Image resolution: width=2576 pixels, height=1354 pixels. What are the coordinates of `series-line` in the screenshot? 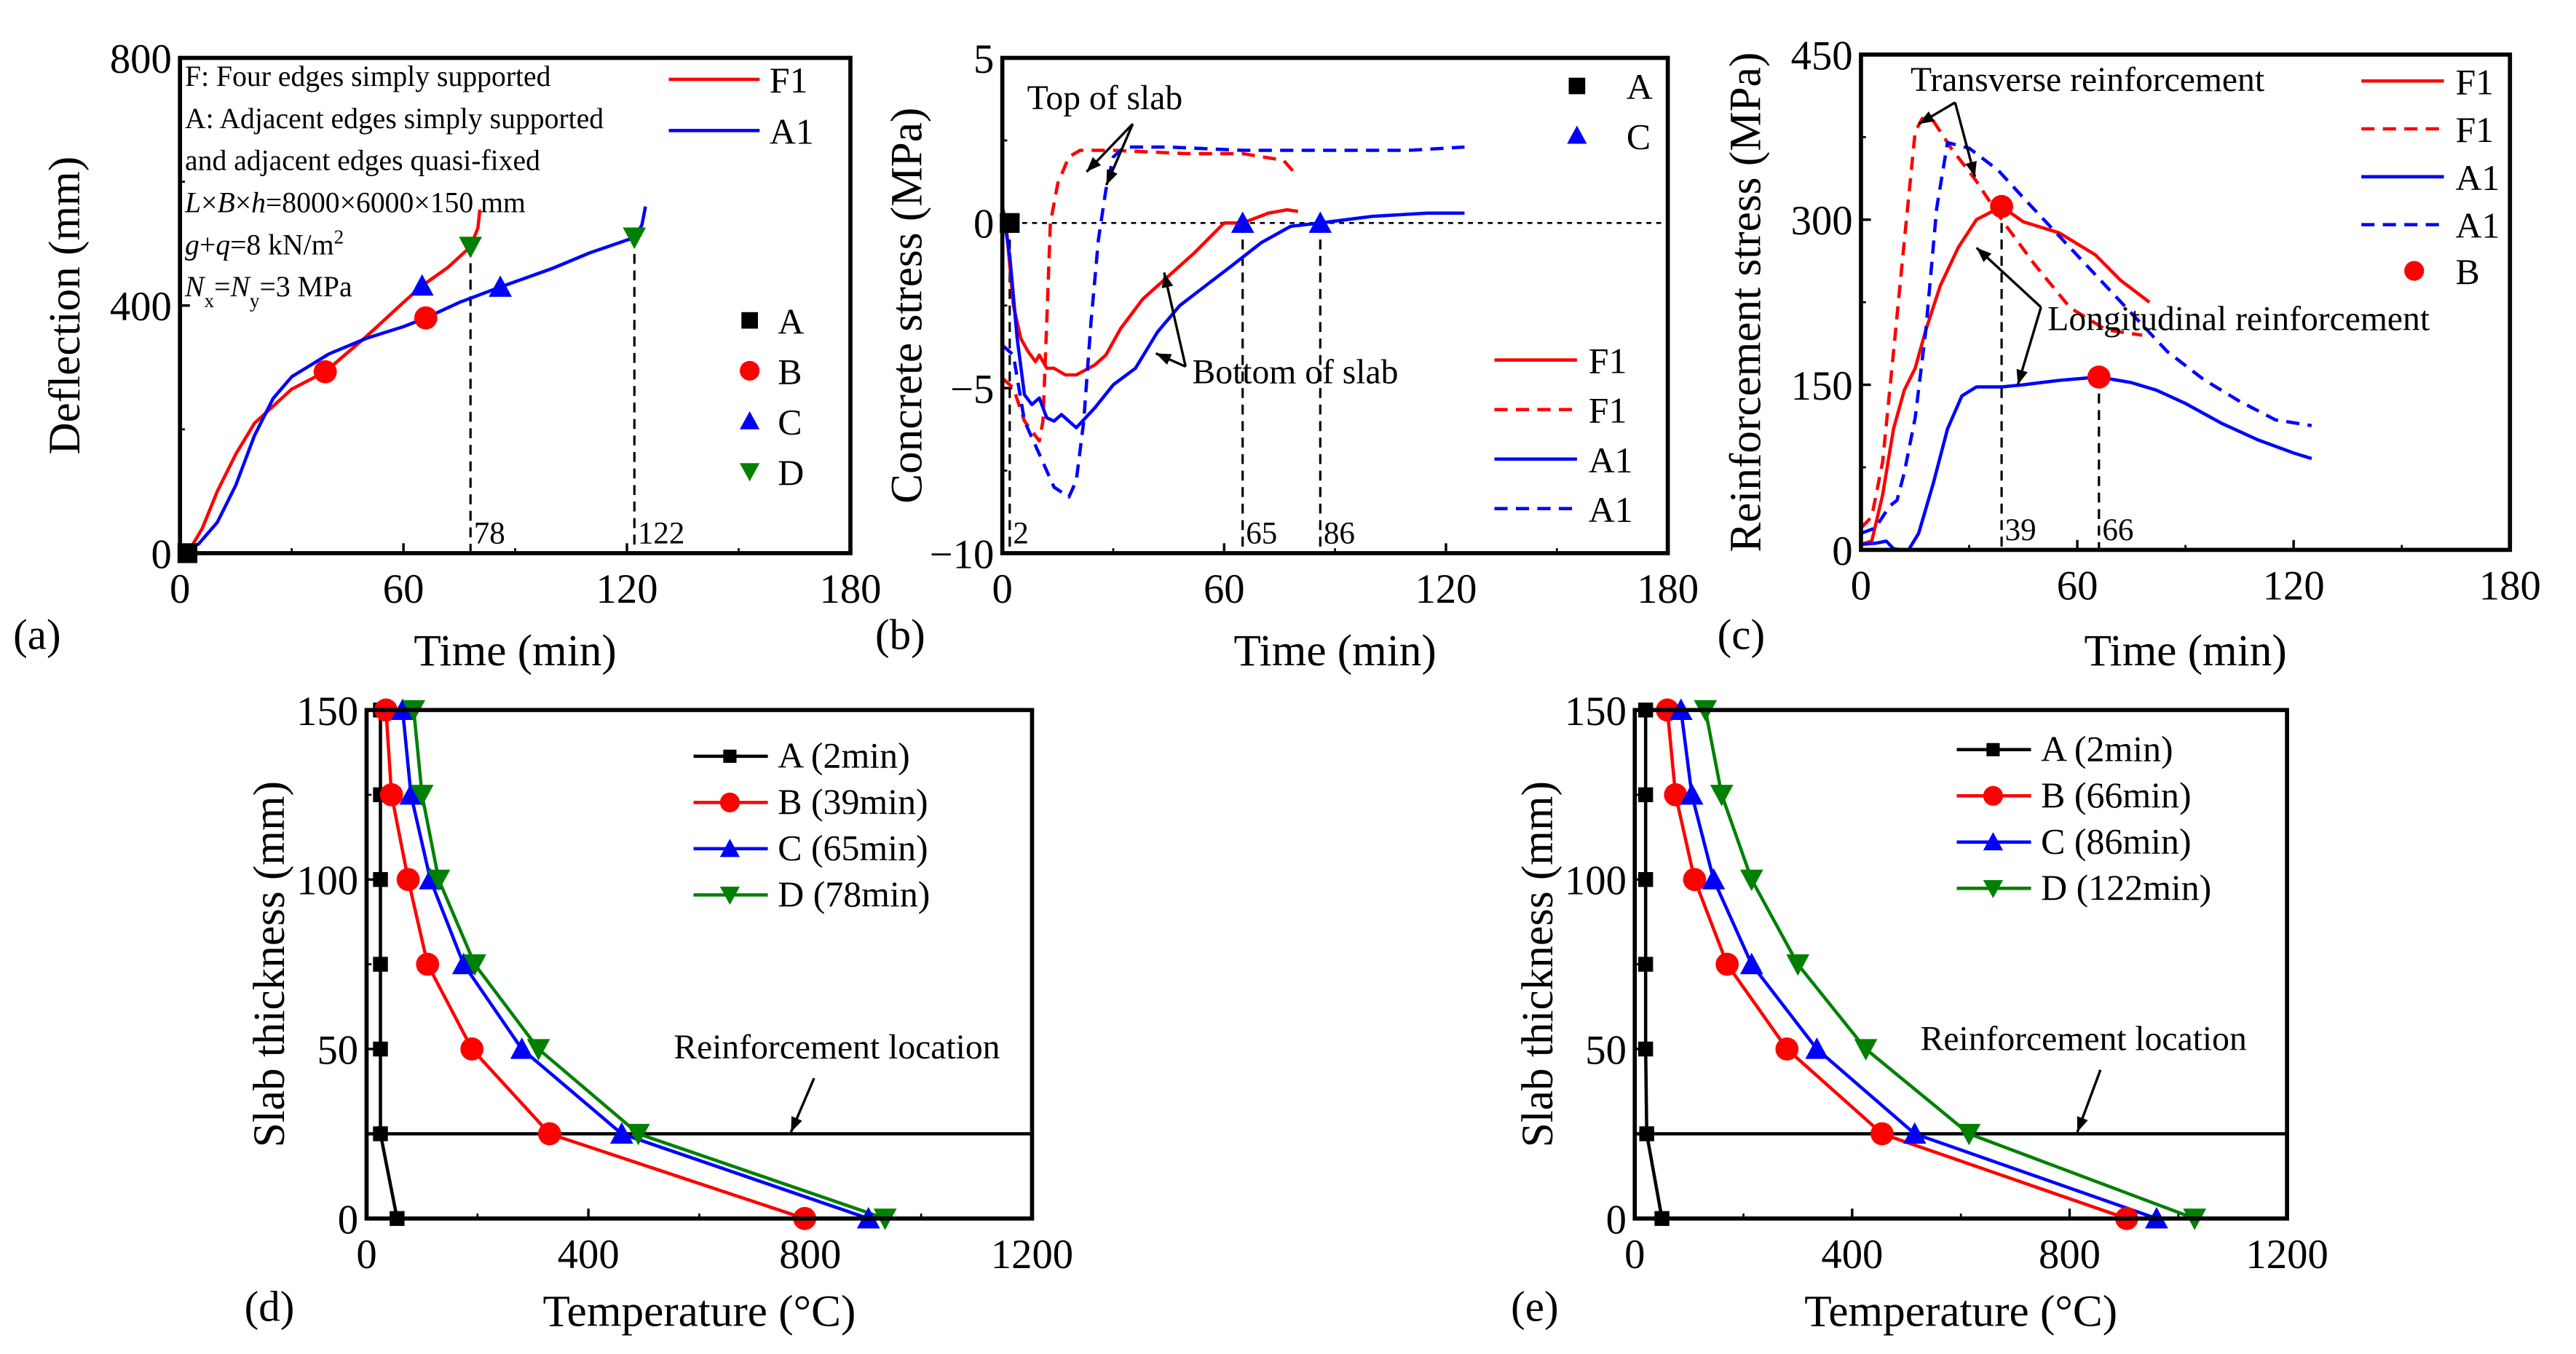 It's located at (595, 964).